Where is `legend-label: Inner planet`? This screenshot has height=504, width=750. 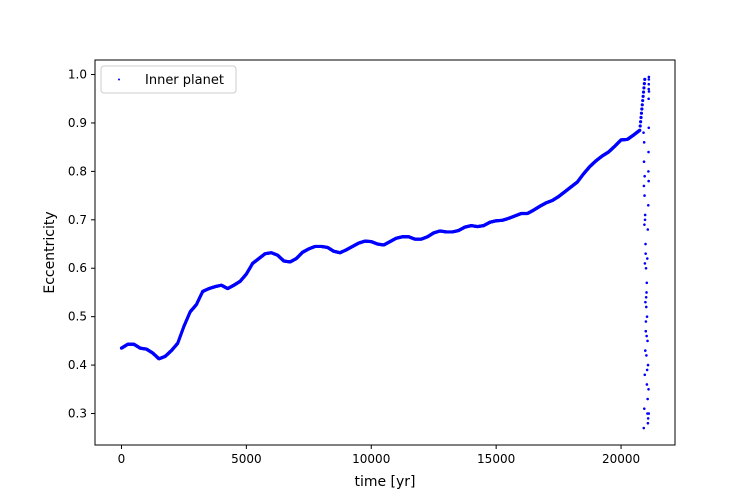
legend-label: Inner planet is located at coordinates (184, 80).